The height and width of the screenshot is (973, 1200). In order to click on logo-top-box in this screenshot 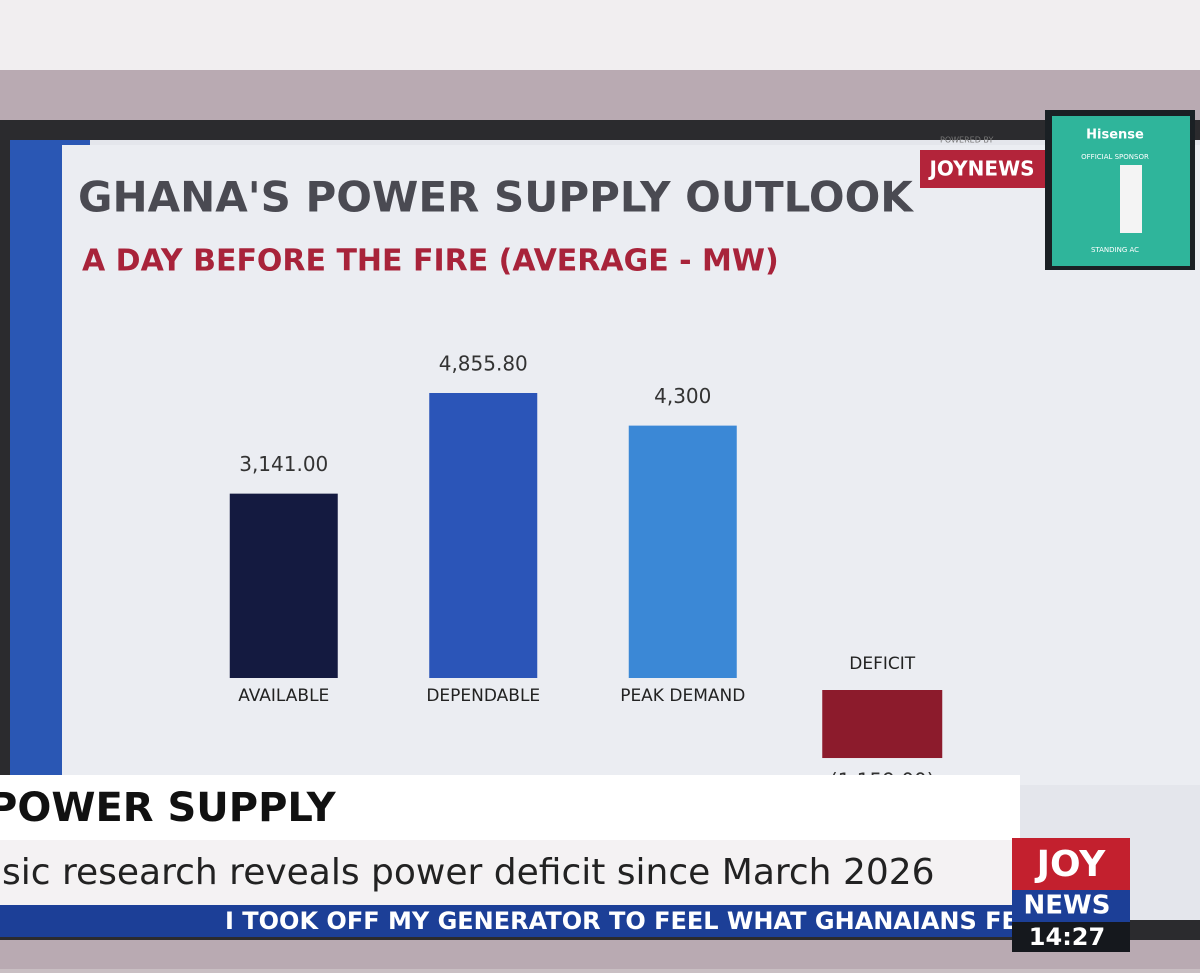, I will do `click(1071, 864)`.